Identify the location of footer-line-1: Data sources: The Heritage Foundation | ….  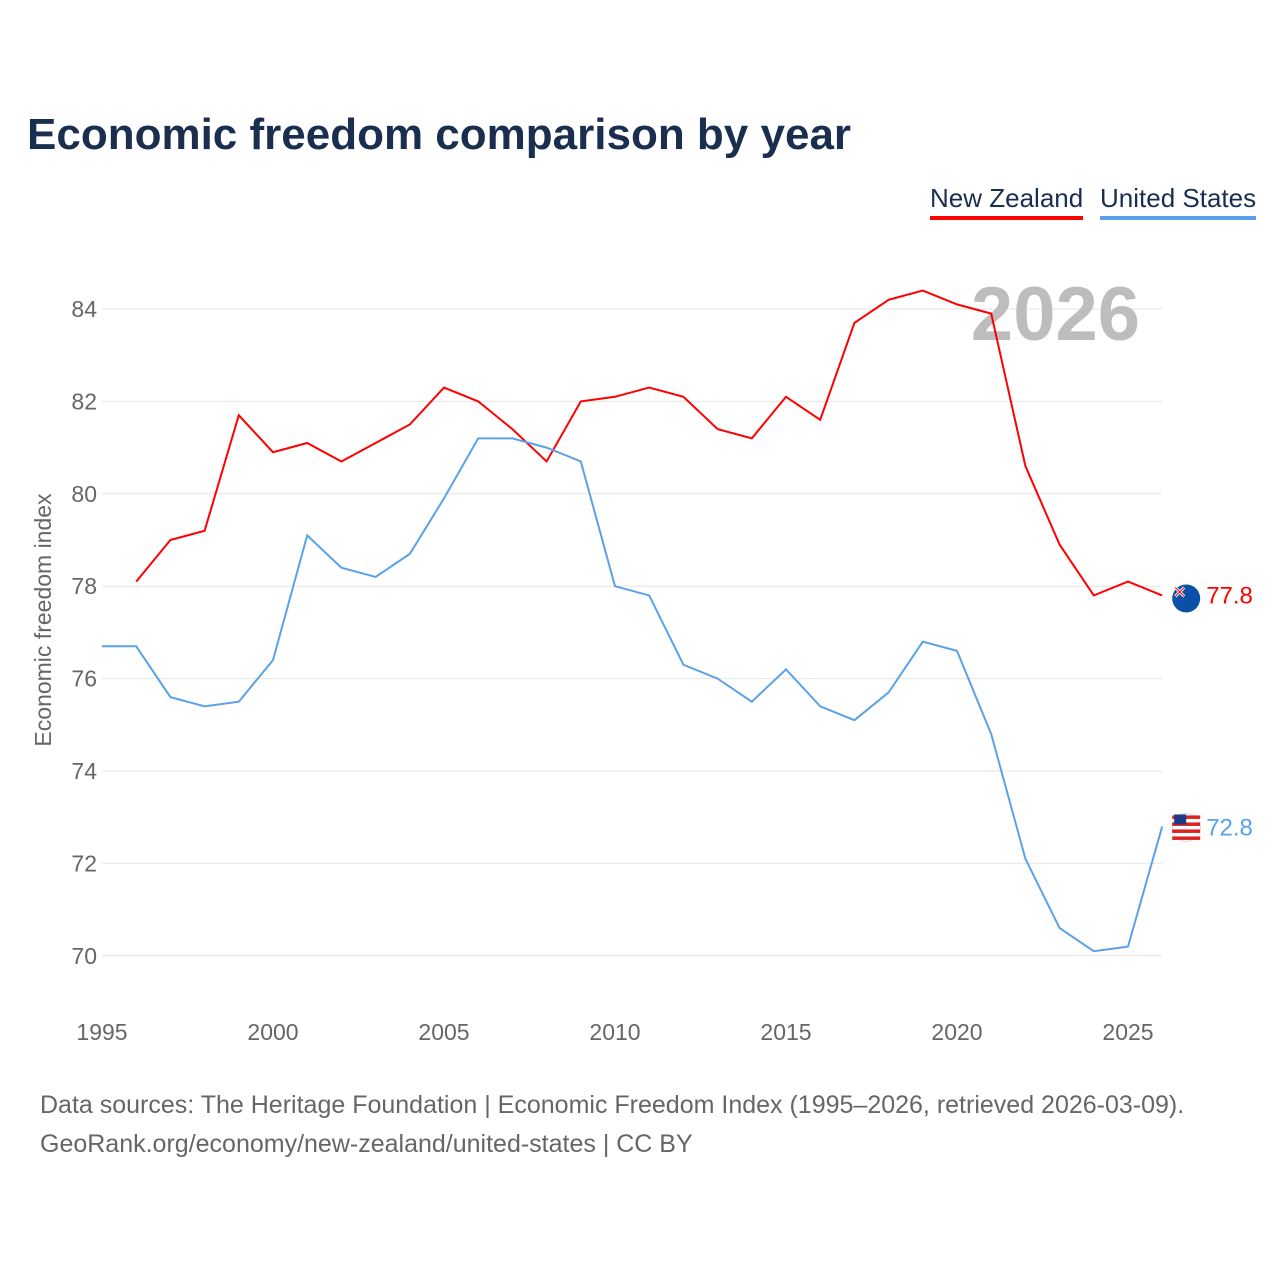
(612, 1105).